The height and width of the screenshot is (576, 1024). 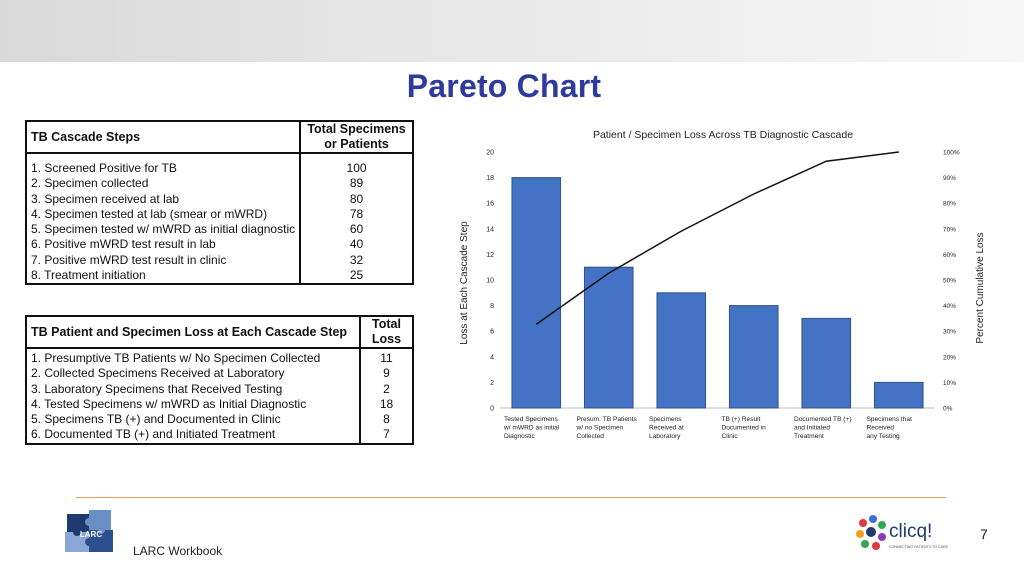 What do you see at coordinates (949, 383) in the screenshot?
I see `y2-tick-label: 10%` at bounding box center [949, 383].